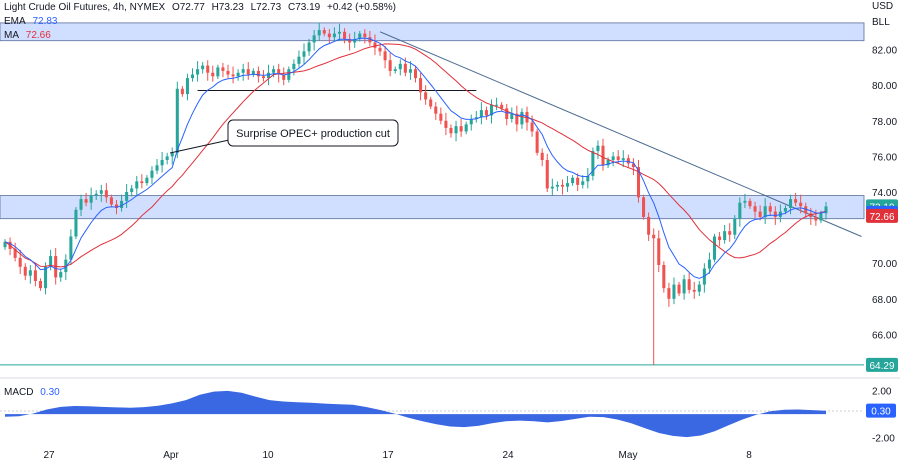  I want to click on date-tick-label: 8, so click(749, 455).